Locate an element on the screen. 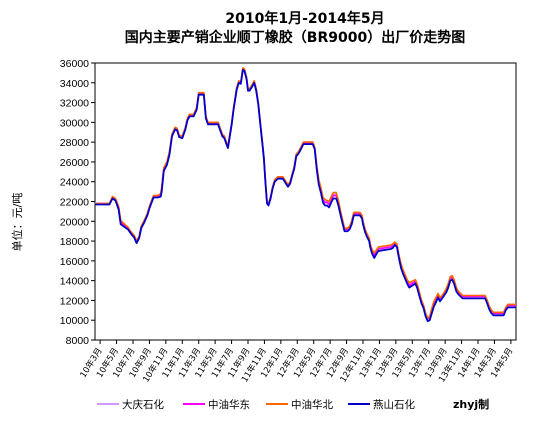 The width and height of the screenshot is (559, 424). y-tick-label: 12000 is located at coordinates (74, 301).